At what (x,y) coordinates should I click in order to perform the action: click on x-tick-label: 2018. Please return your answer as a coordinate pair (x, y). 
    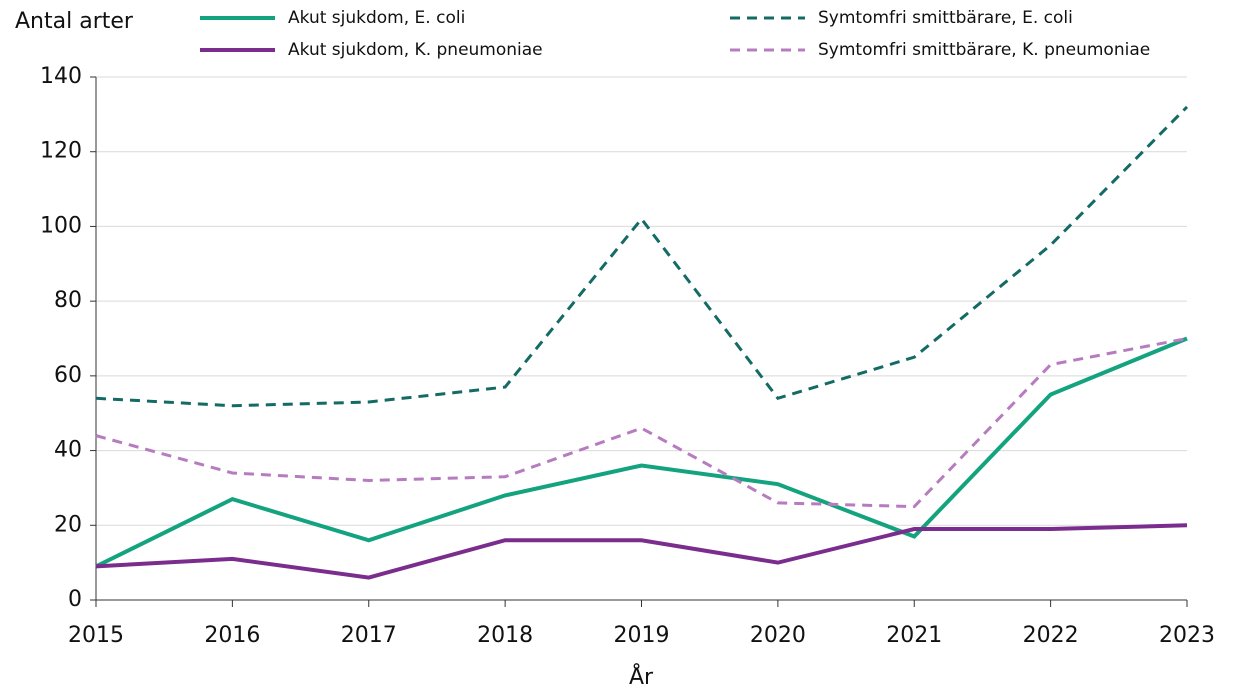
    Looking at the image, I should click on (505, 635).